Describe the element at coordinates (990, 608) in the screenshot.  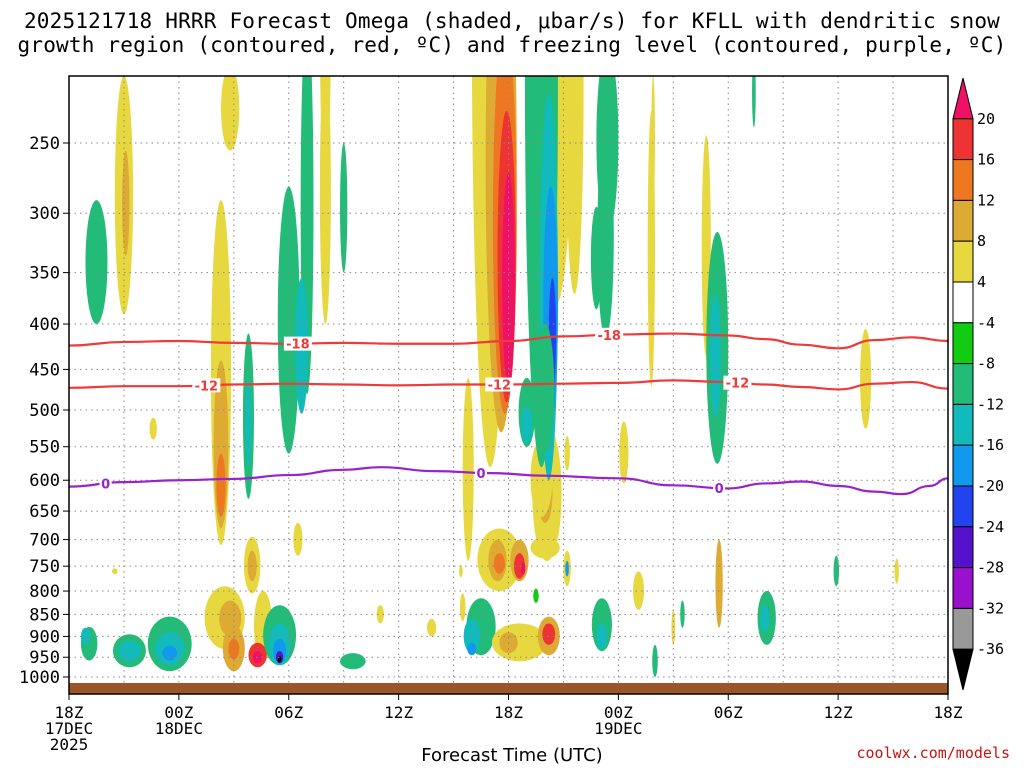
I see `colorbar-label: -32` at that location.